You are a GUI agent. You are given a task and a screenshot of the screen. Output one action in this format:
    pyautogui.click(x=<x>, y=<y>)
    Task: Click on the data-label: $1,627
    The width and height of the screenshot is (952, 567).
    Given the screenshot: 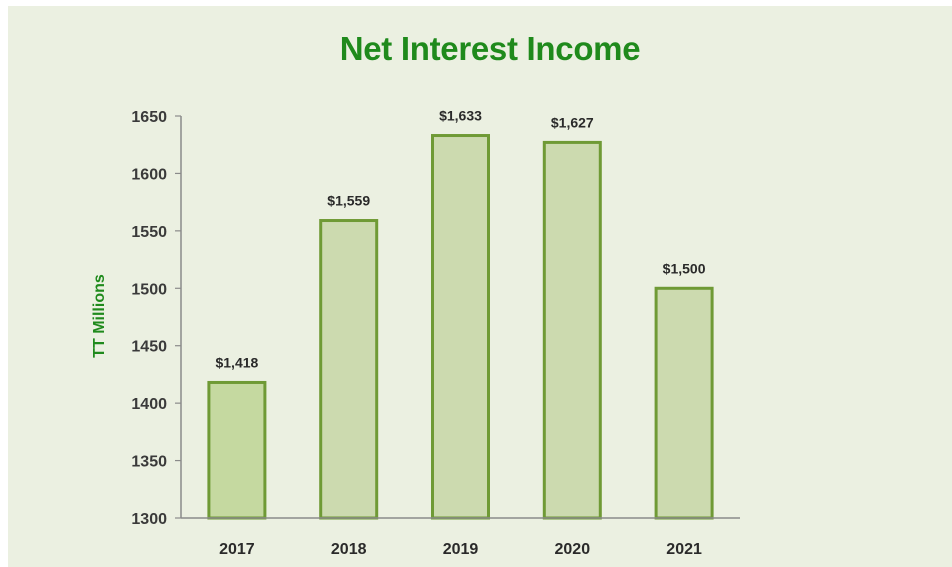 What is the action you would take?
    pyautogui.click(x=572, y=122)
    